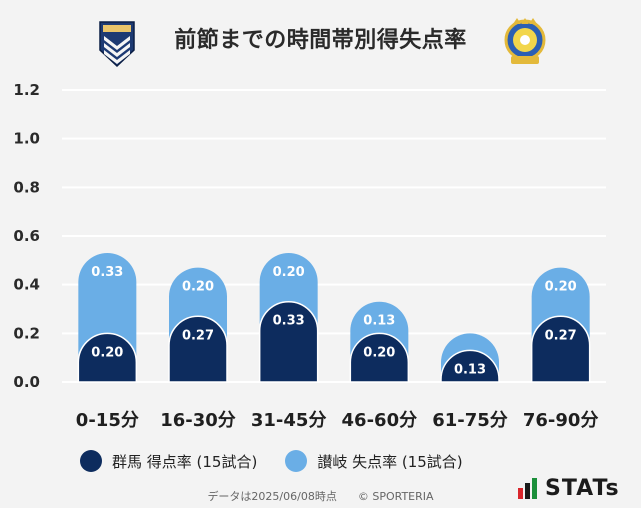 This screenshot has height=508, width=641. Describe the element at coordinates (117, 44) in the screenshot. I see `gunma-crest-icon` at that location.